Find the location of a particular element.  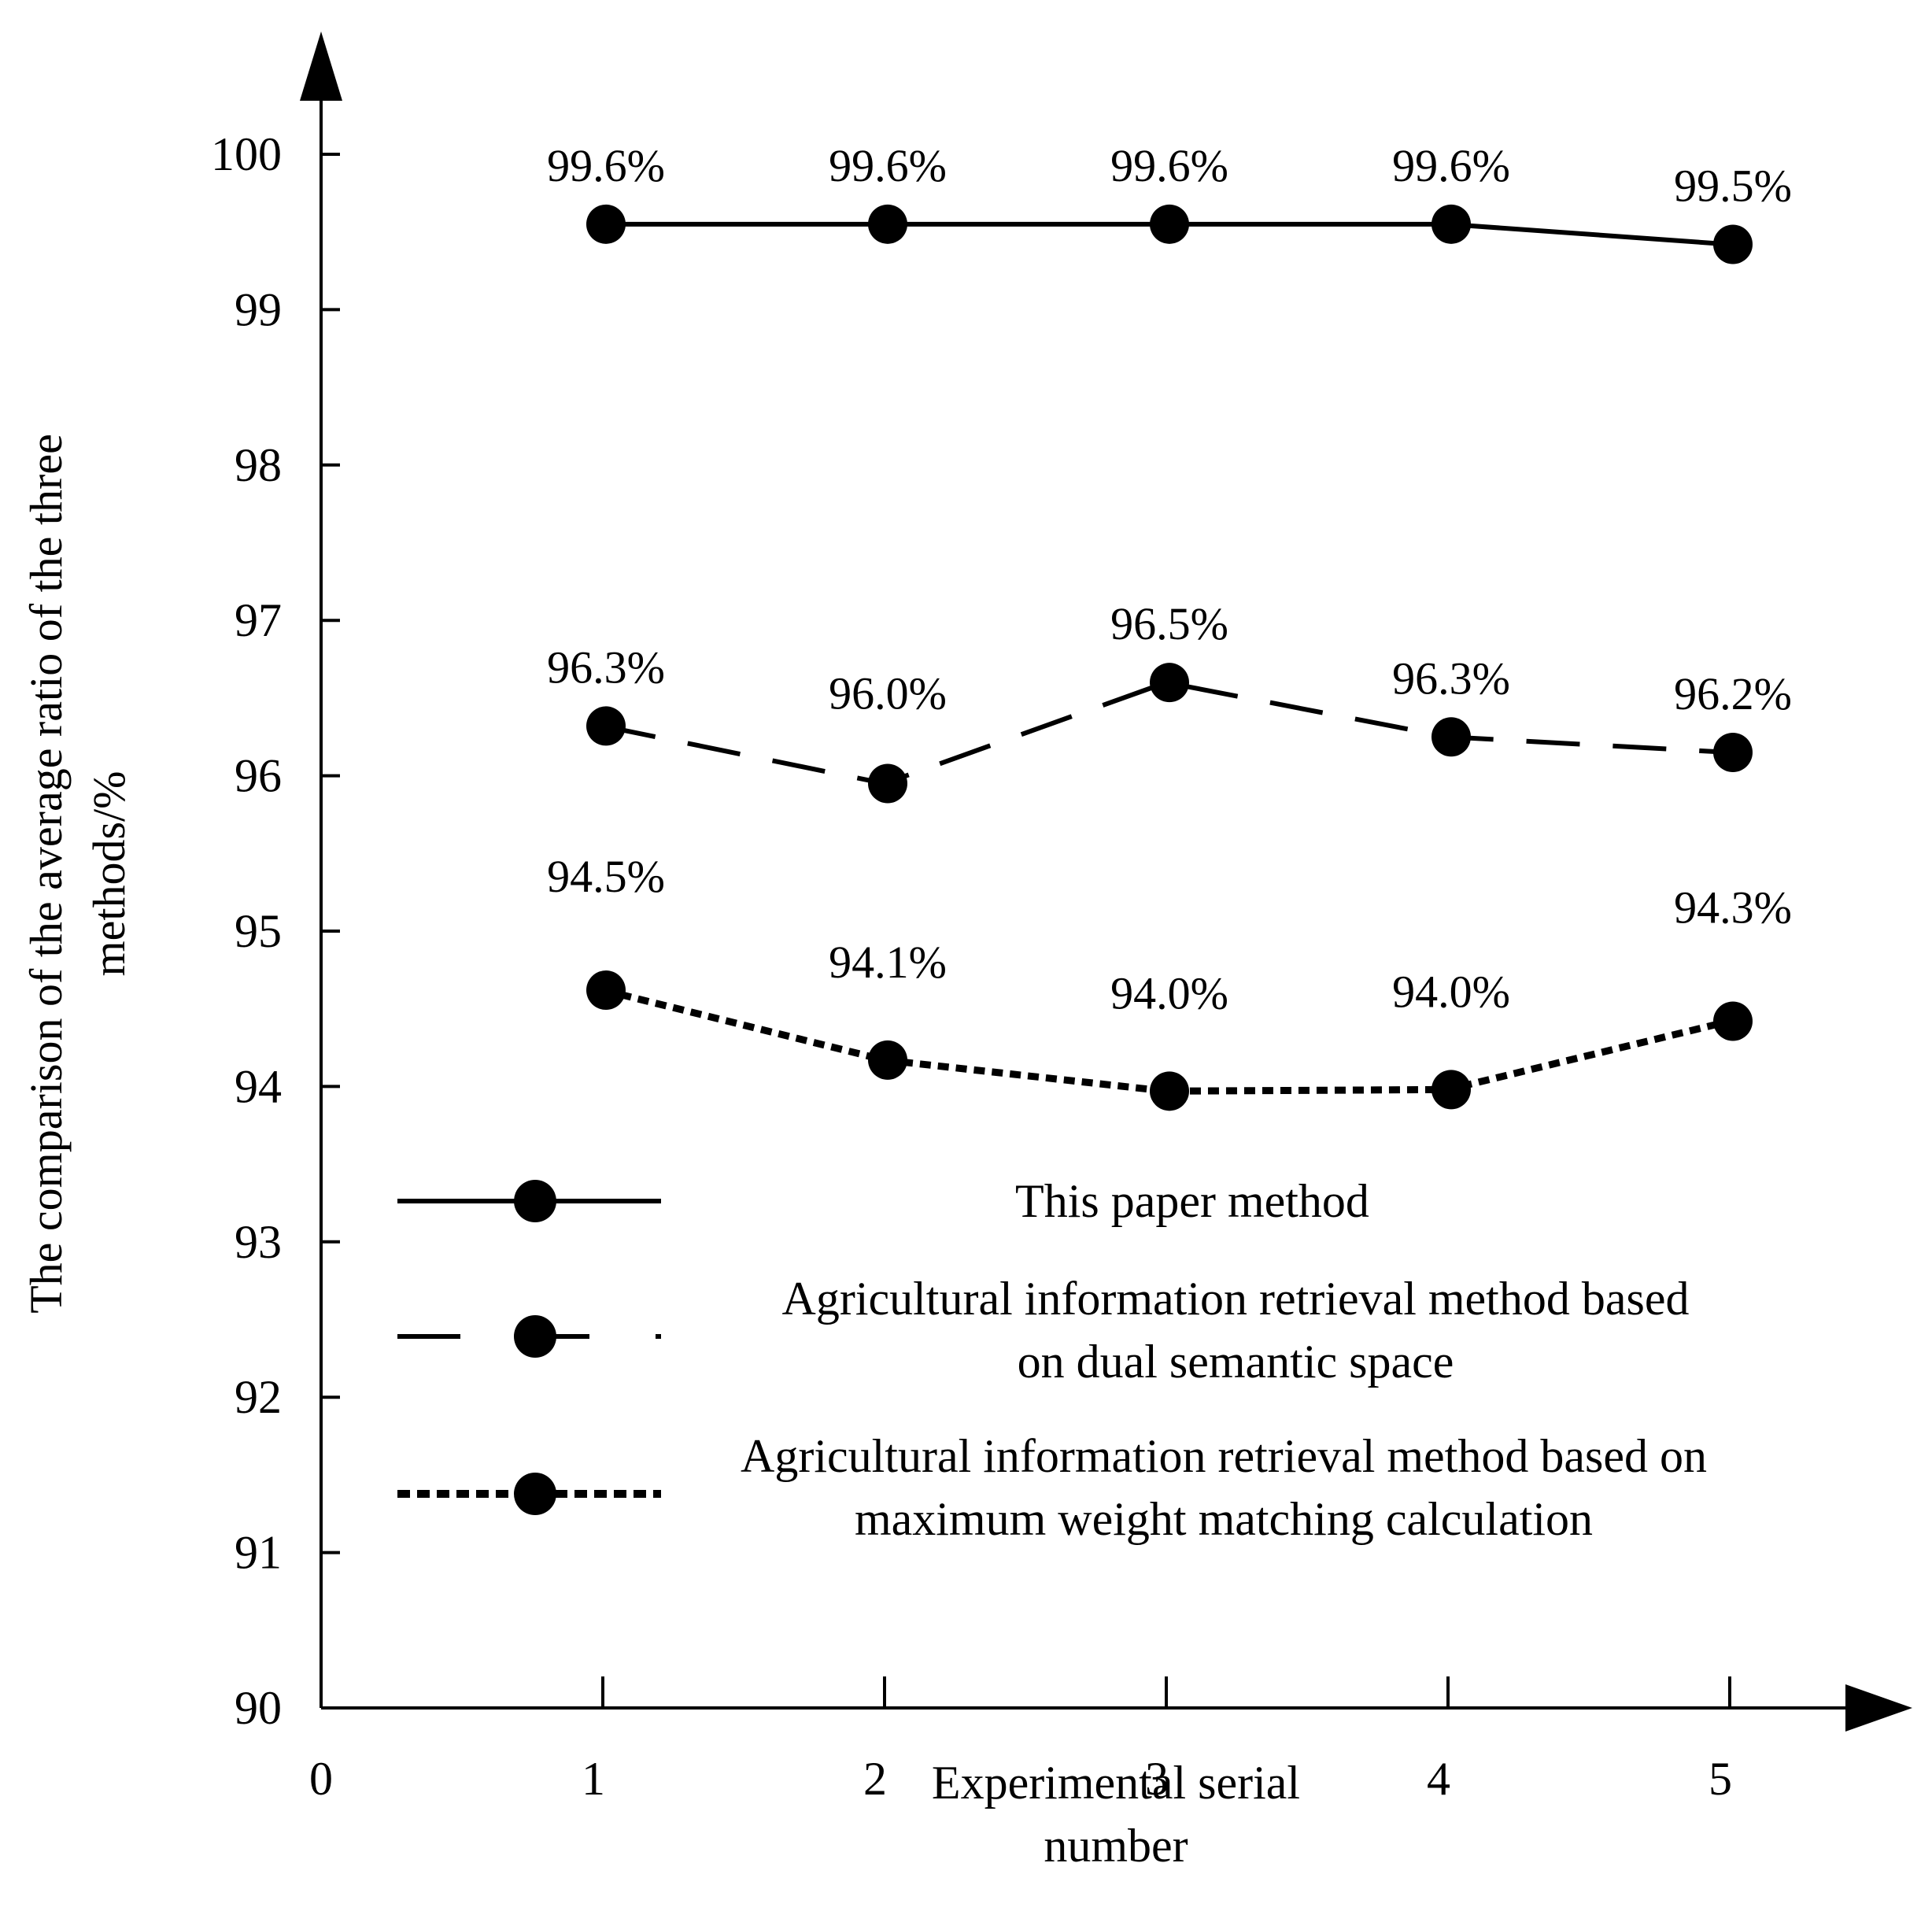

data-label: 94.1% is located at coordinates (888, 962).